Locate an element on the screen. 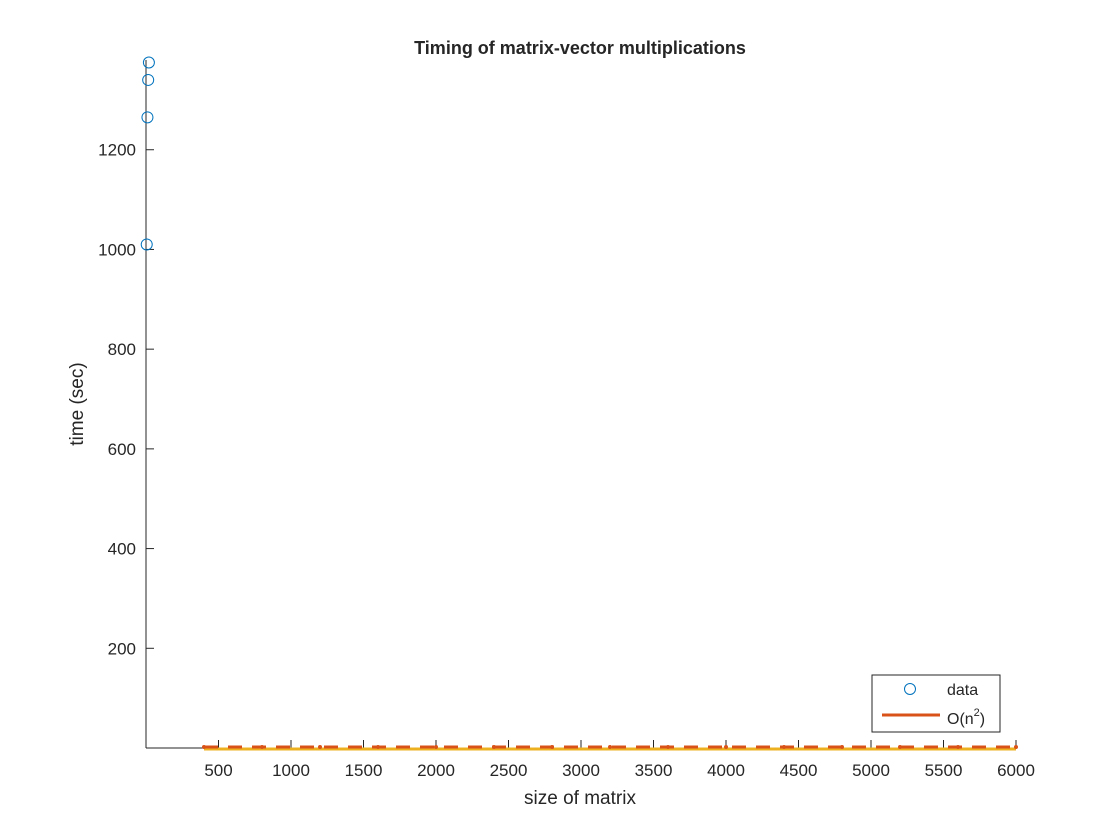  y-tick-label: 600 is located at coordinates (122, 449).